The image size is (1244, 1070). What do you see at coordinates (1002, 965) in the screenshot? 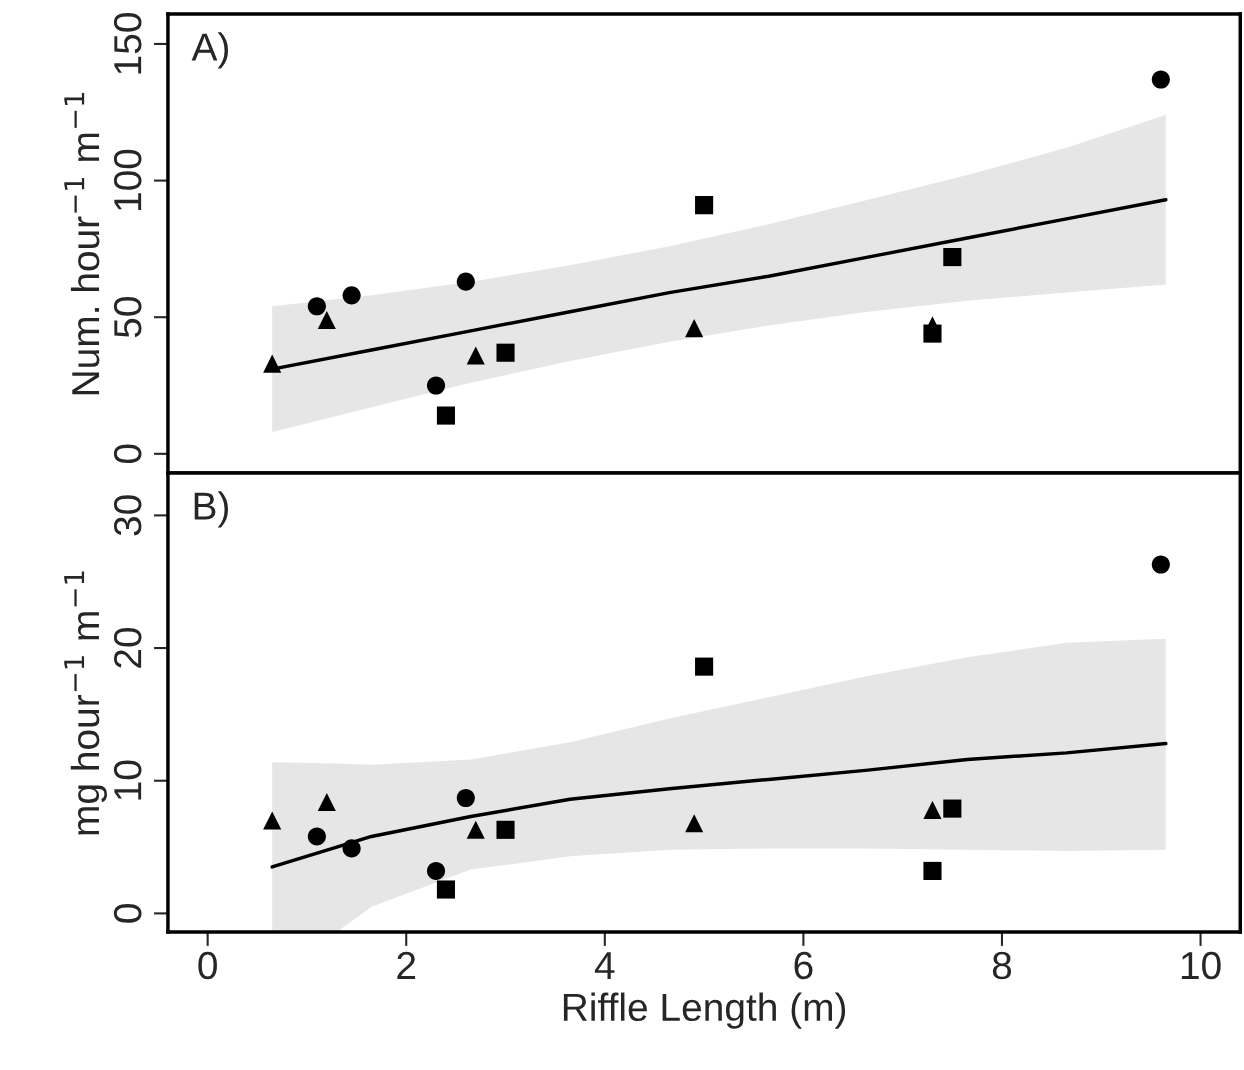
I see `x-tick-label: 8` at bounding box center [1002, 965].